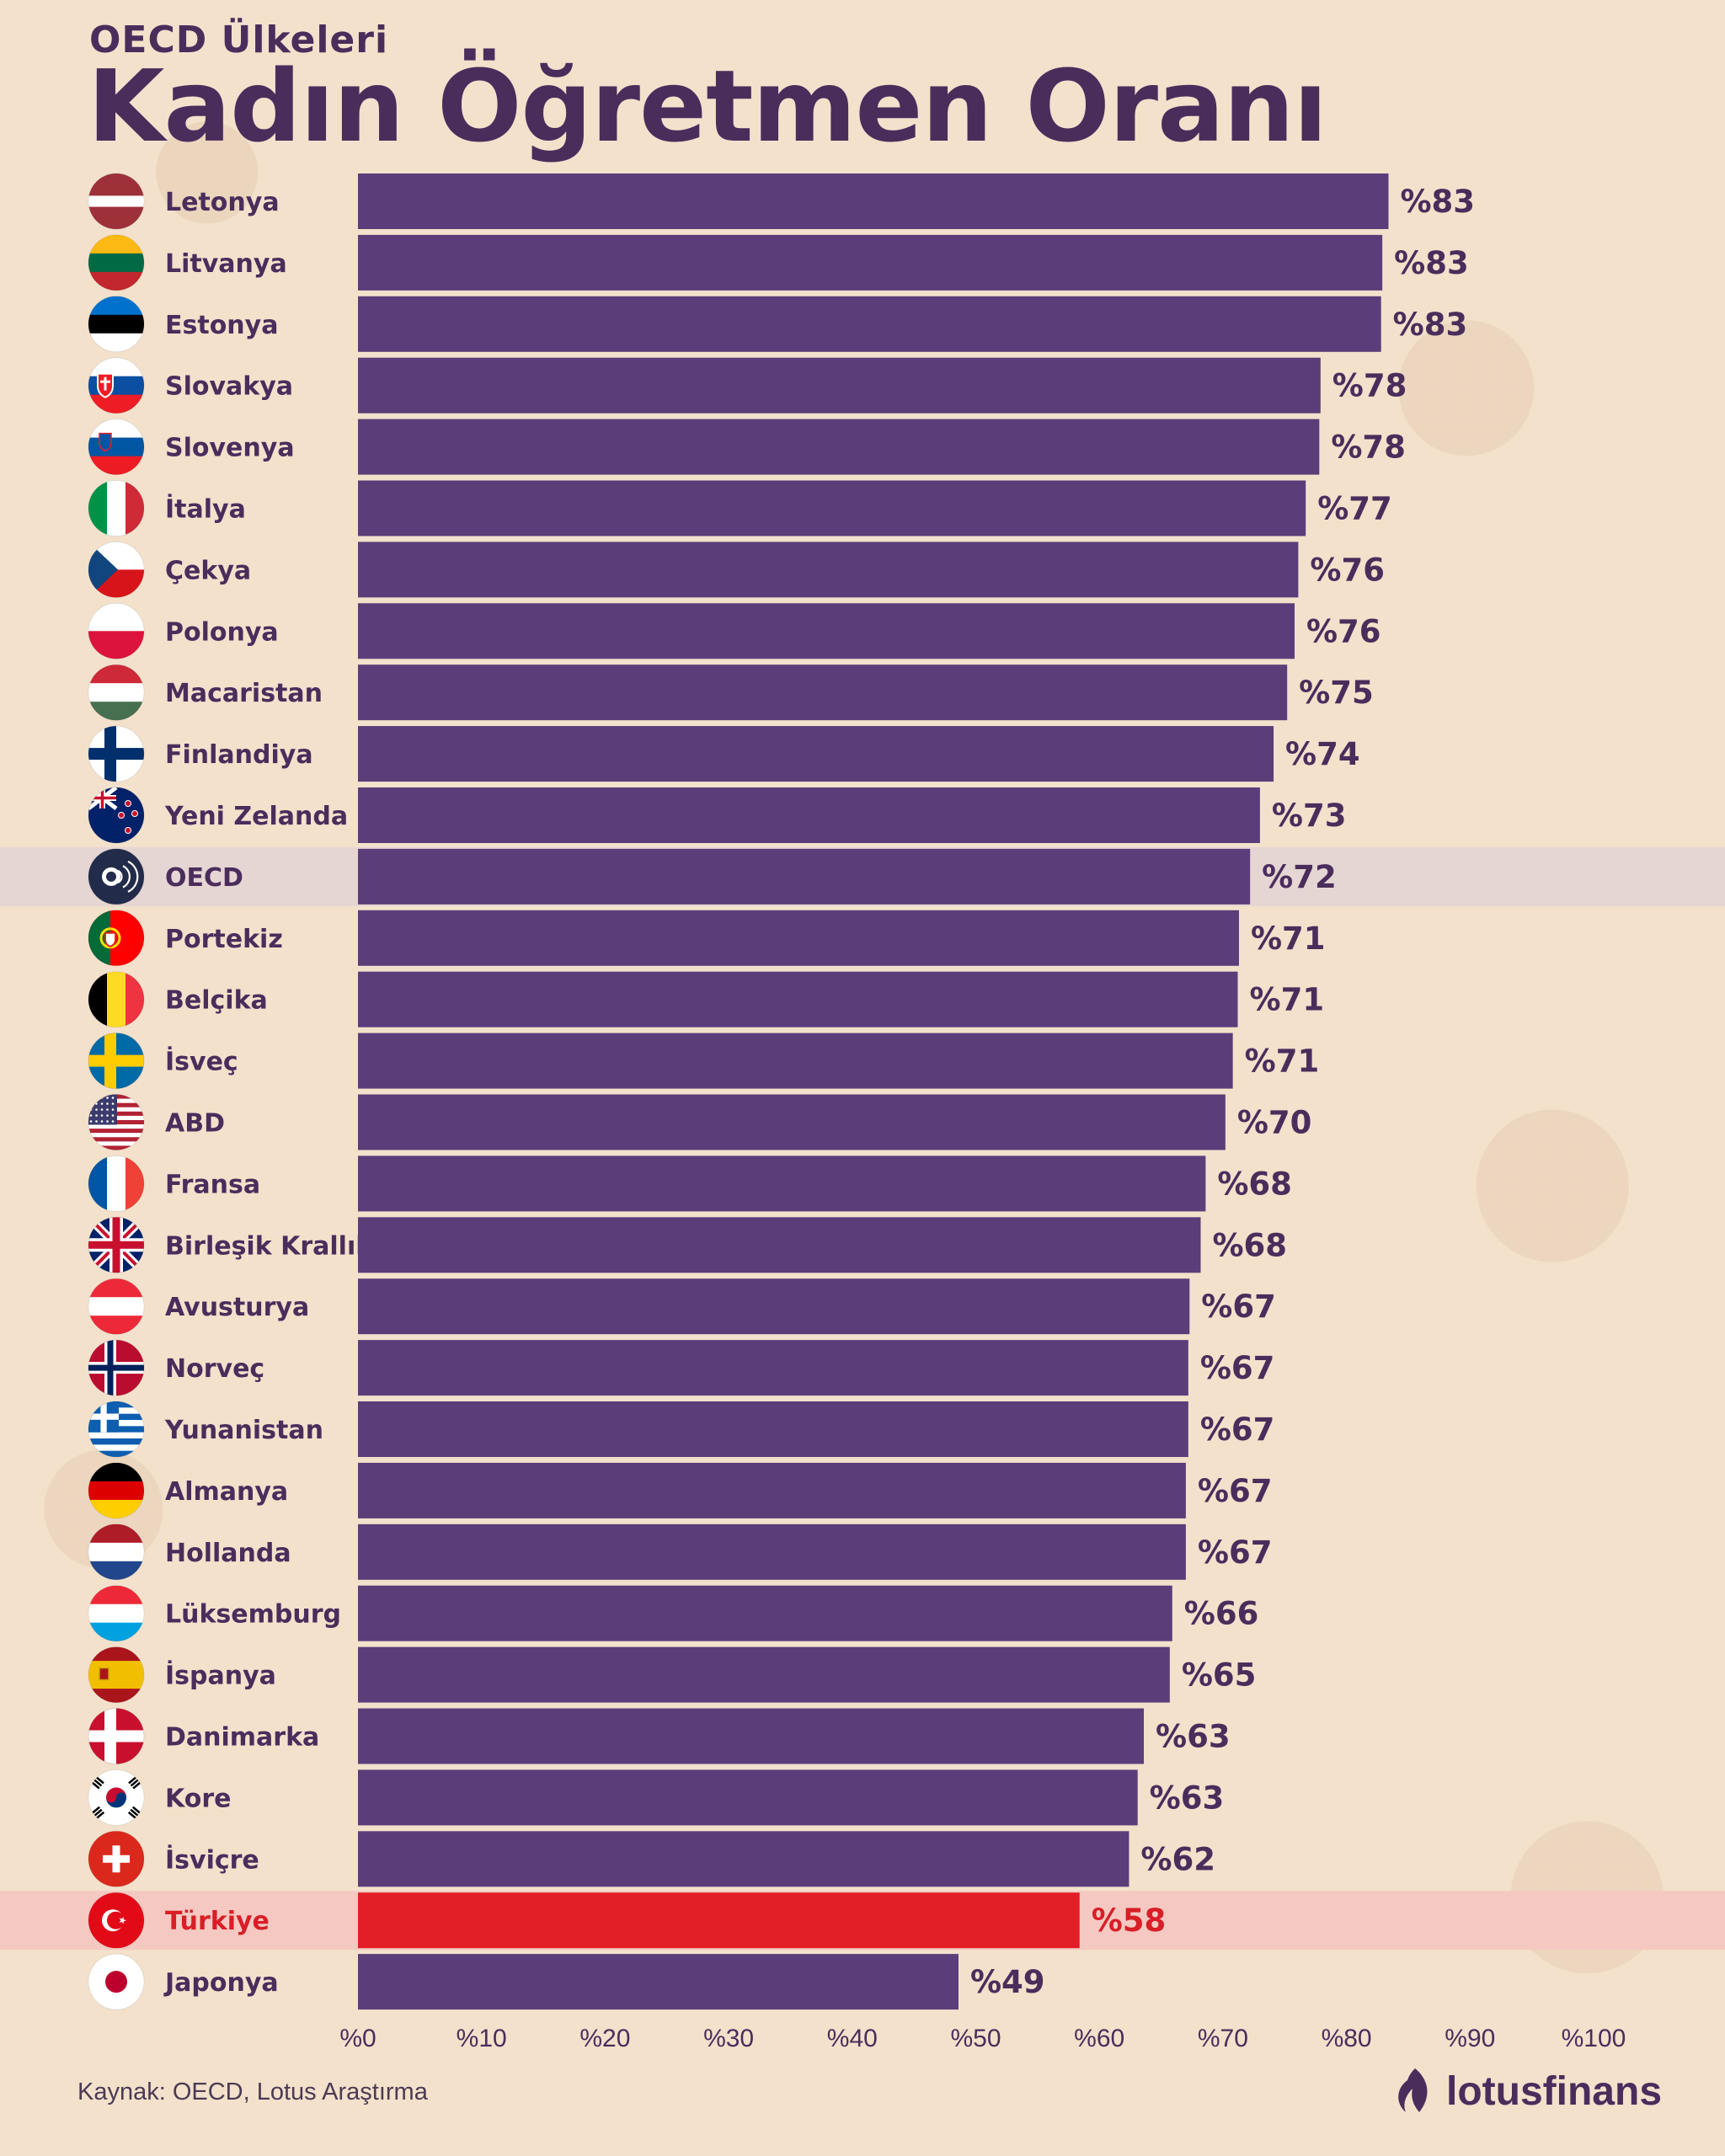  Describe the element at coordinates (116, 385) in the screenshot. I see `slovakia-flag-icon` at that location.